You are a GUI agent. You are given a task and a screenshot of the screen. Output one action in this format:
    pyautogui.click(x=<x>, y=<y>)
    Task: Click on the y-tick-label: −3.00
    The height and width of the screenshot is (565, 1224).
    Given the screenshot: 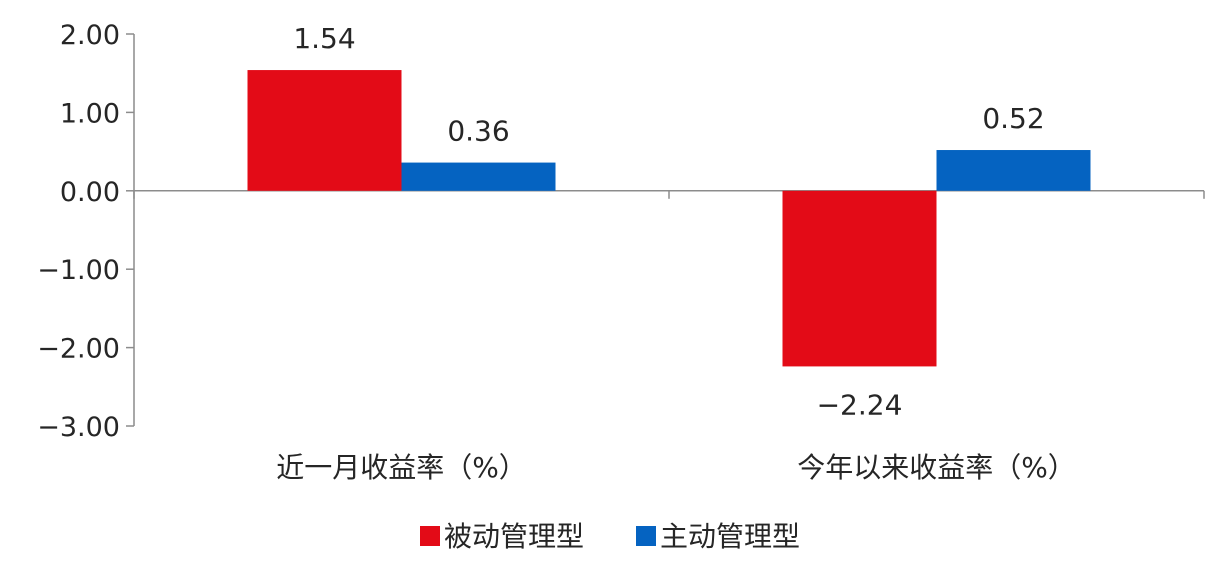 What is the action you would take?
    pyautogui.click(x=78, y=427)
    